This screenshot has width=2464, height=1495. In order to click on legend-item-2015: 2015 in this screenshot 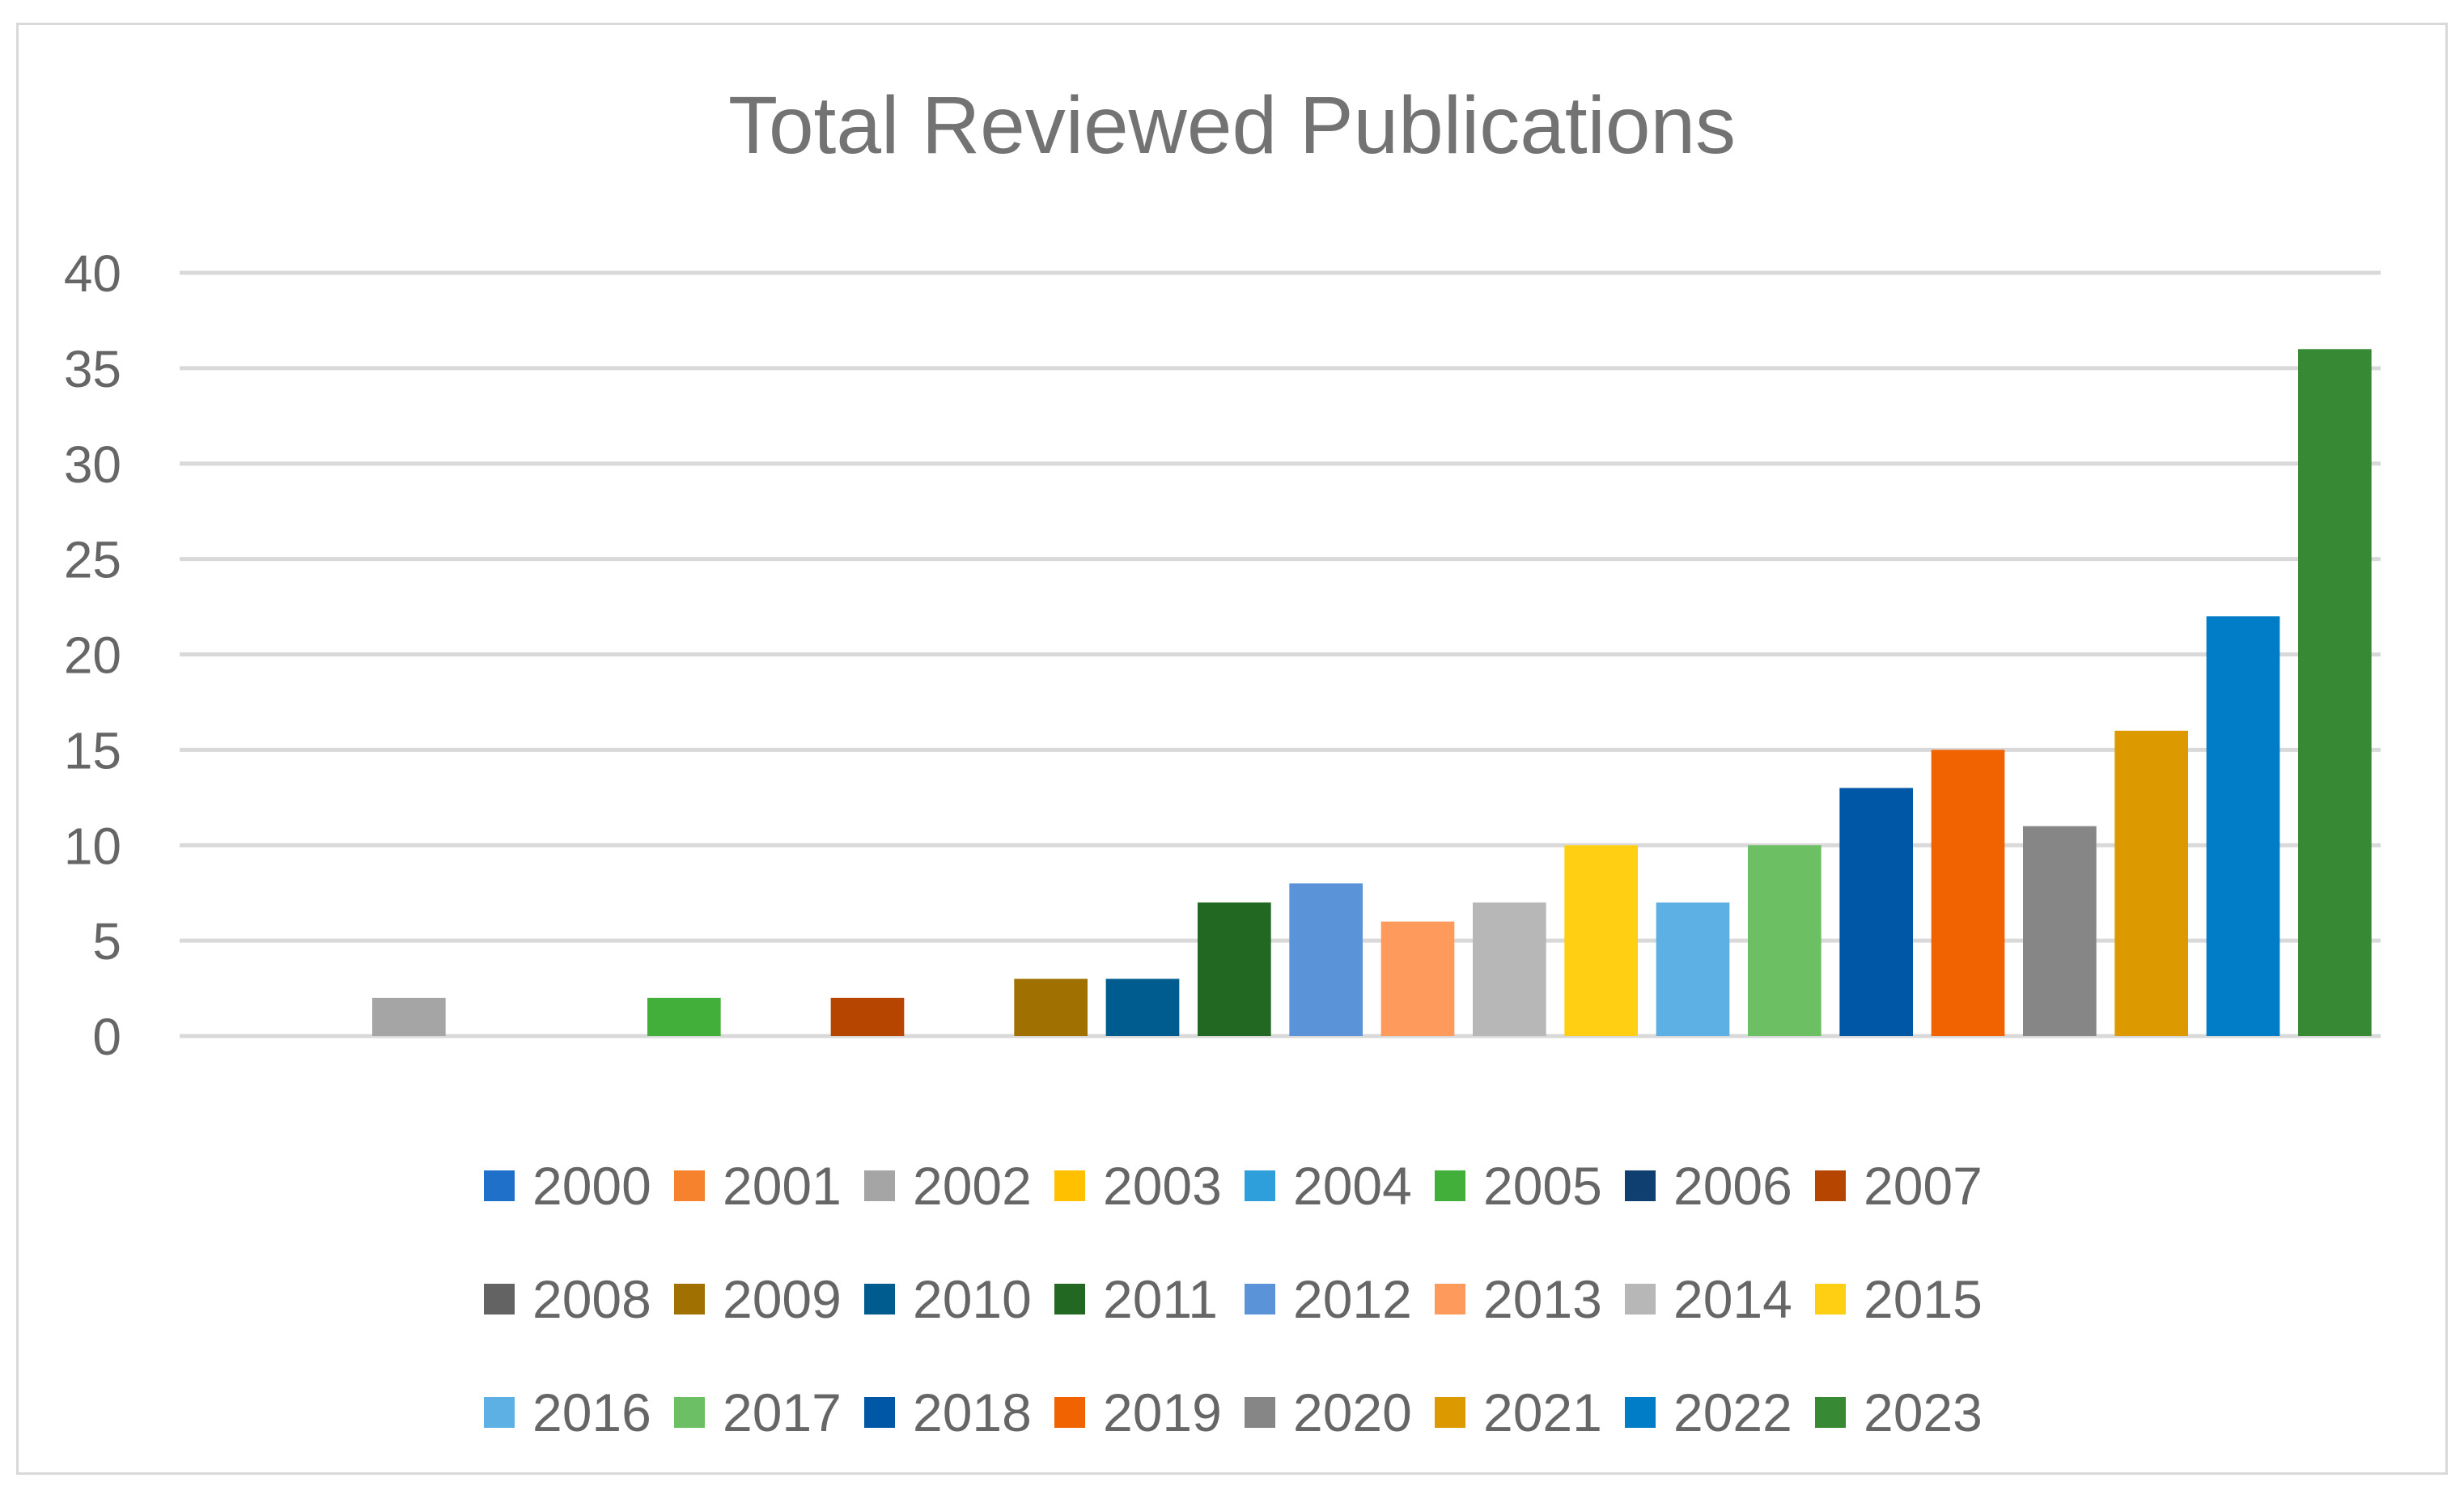, I will do `click(1910, 1299)`.